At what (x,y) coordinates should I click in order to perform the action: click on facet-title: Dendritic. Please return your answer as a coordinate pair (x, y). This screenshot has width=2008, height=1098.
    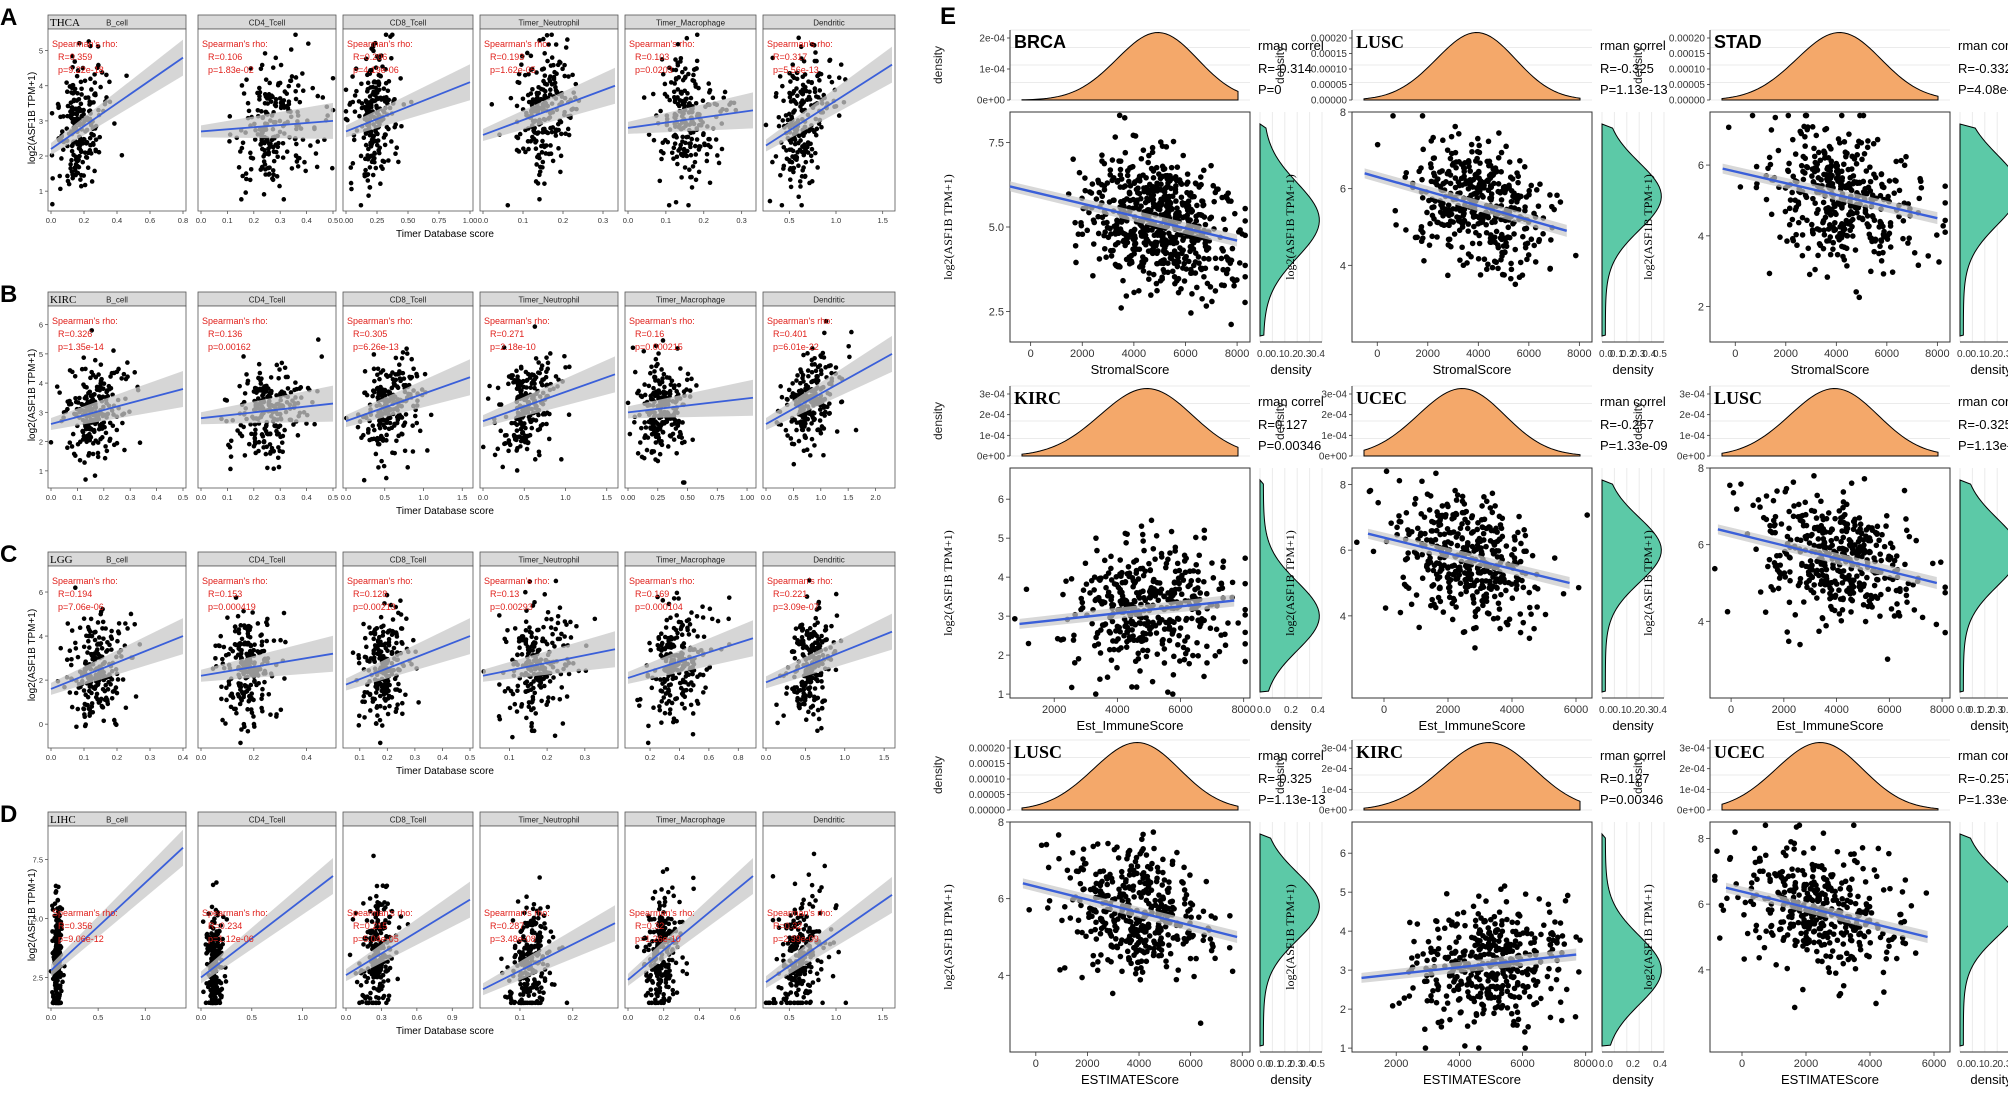
    Looking at the image, I should click on (829, 300).